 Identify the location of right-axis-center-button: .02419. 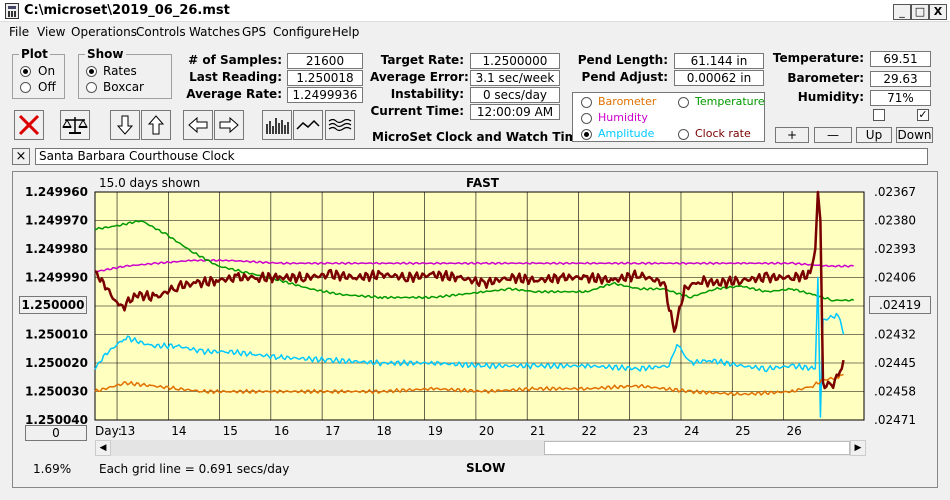
(900, 305).